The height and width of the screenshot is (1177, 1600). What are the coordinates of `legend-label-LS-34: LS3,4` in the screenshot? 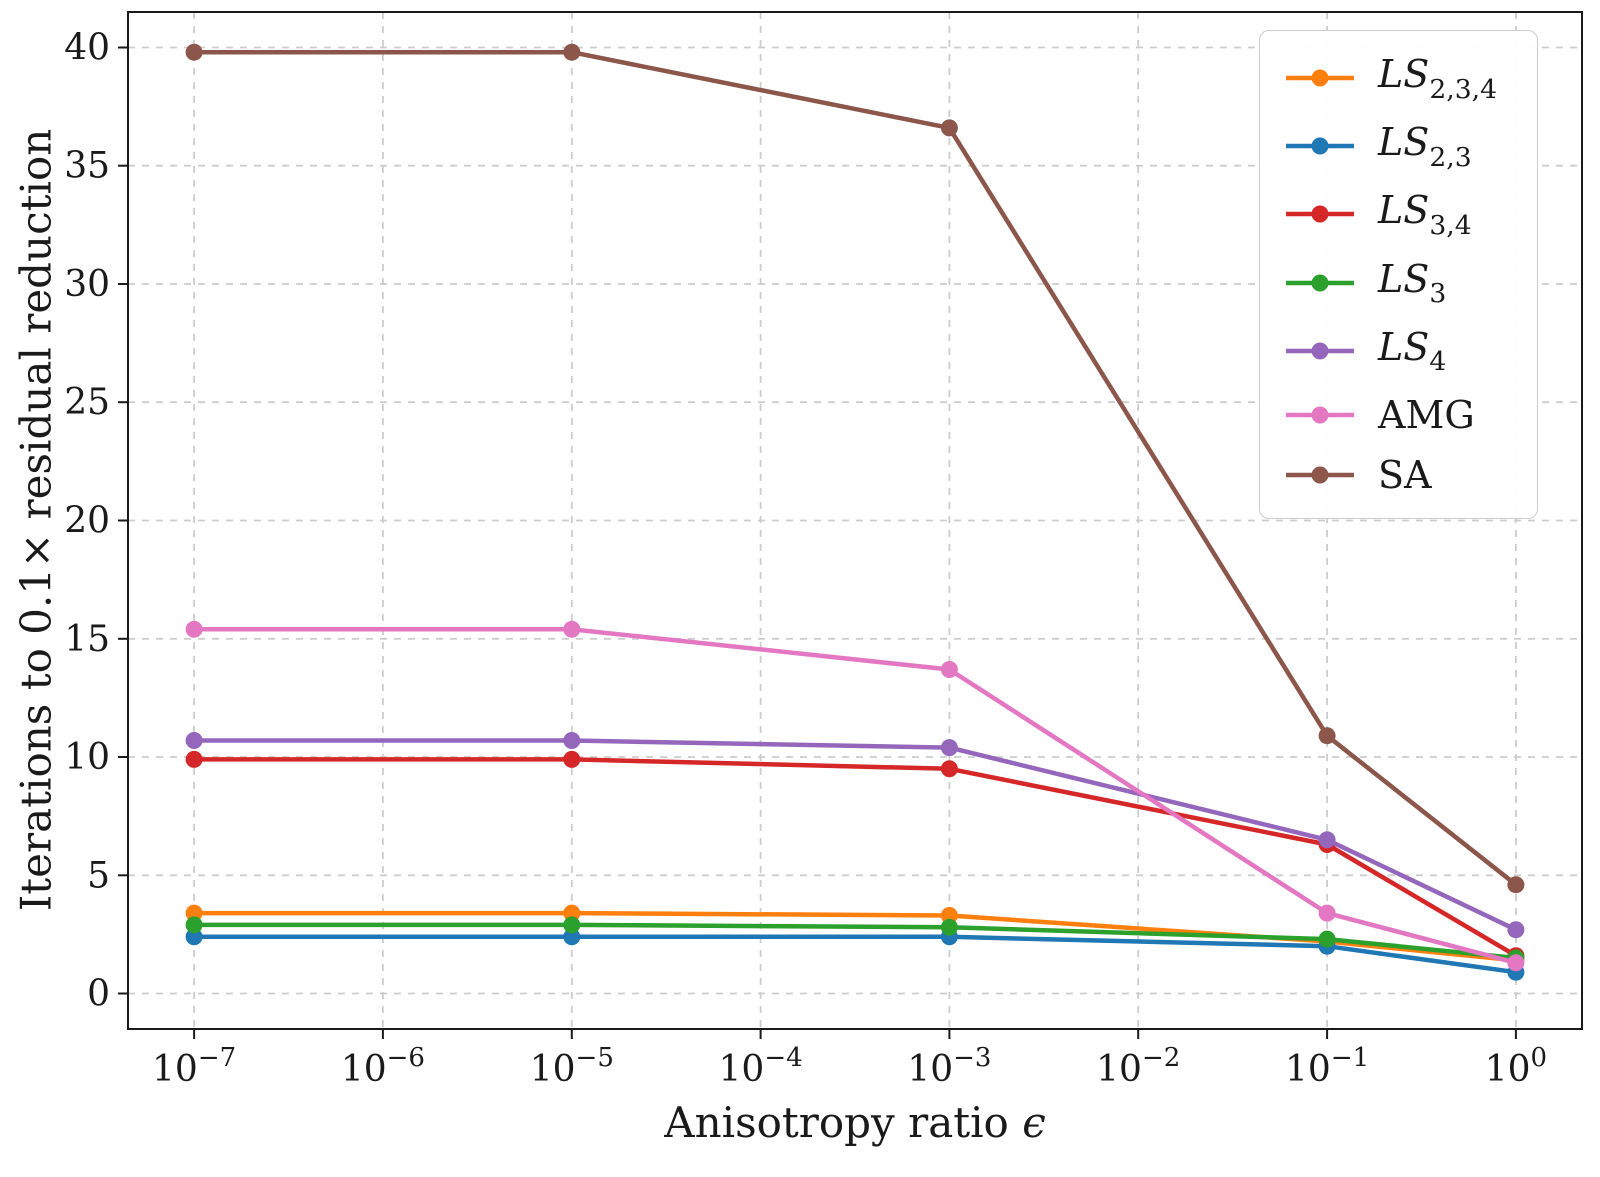 It's located at (1425, 214).